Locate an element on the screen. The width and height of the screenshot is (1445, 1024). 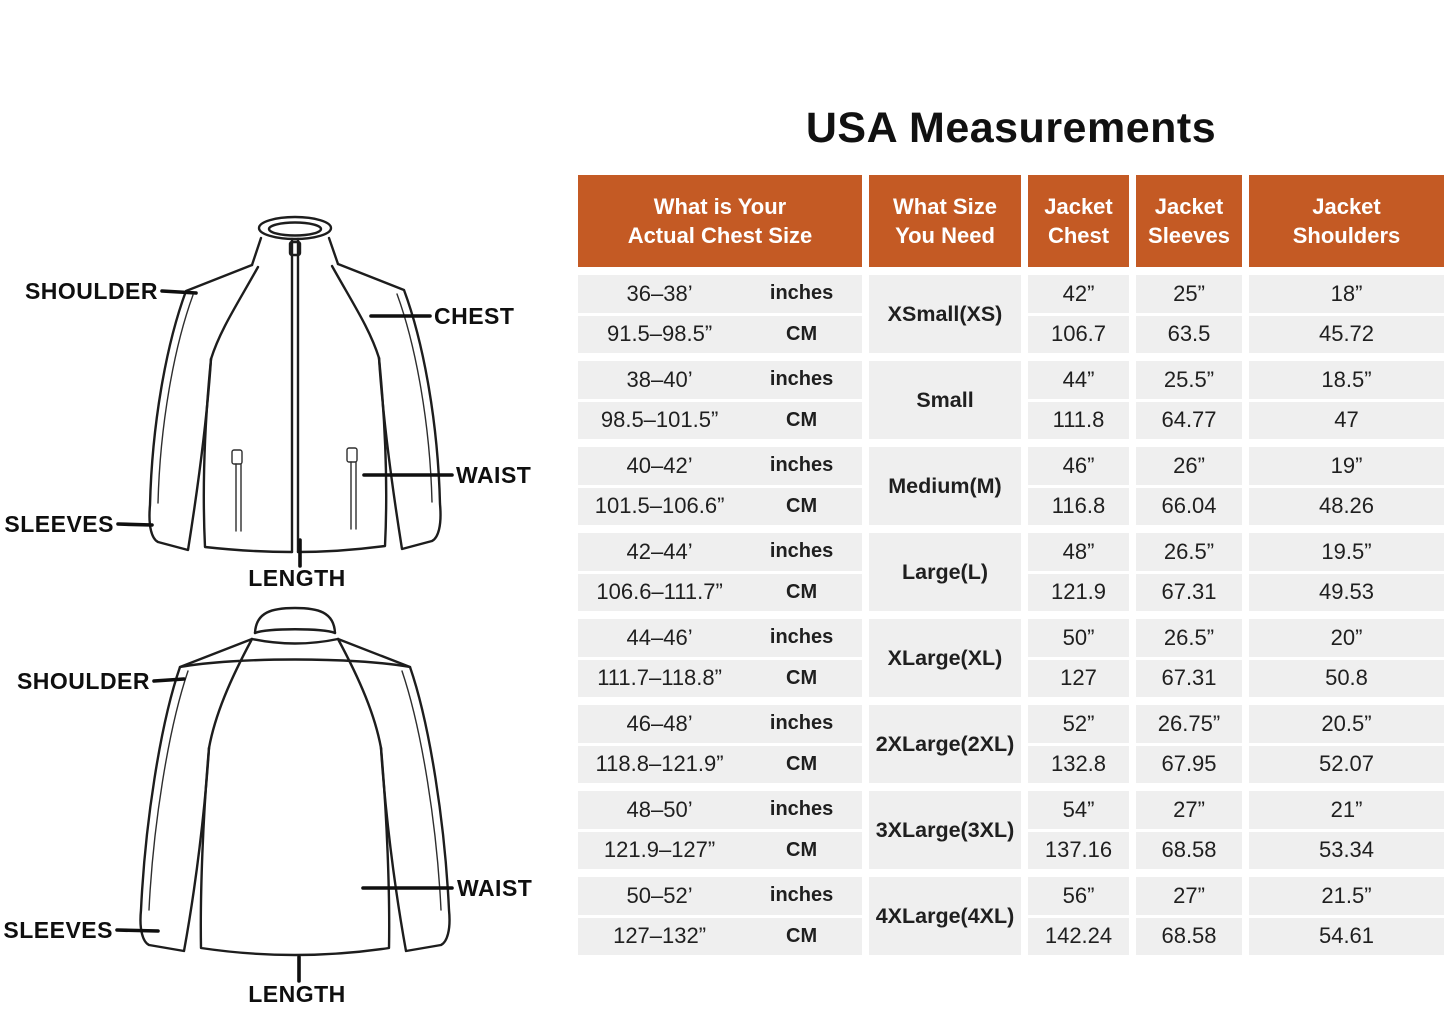
jacket-chest-cell: 44” 111.8 is located at coordinates (1078, 400).